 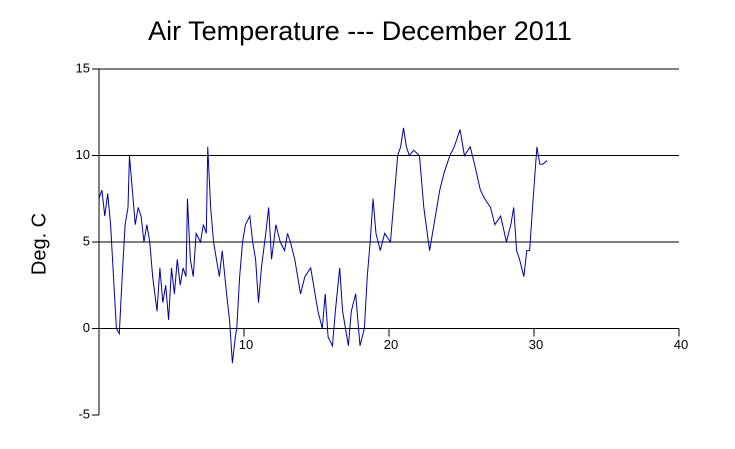 I want to click on y-tick-label: 0, so click(x=86, y=327).